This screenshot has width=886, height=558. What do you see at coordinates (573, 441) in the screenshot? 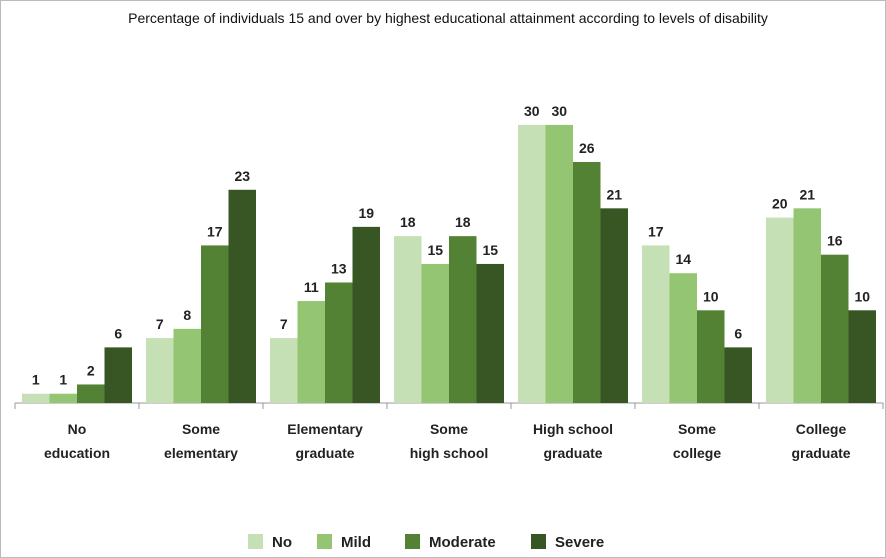
I see `x-tick-label: High school graduate` at bounding box center [573, 441].